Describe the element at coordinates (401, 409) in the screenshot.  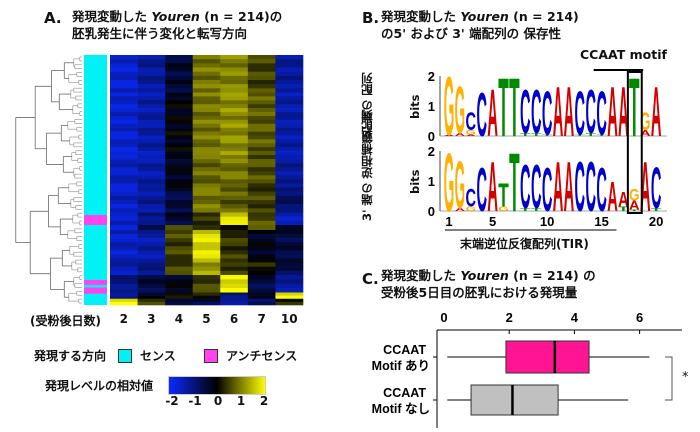
I see `box-category-label: Motif なし` at that location.